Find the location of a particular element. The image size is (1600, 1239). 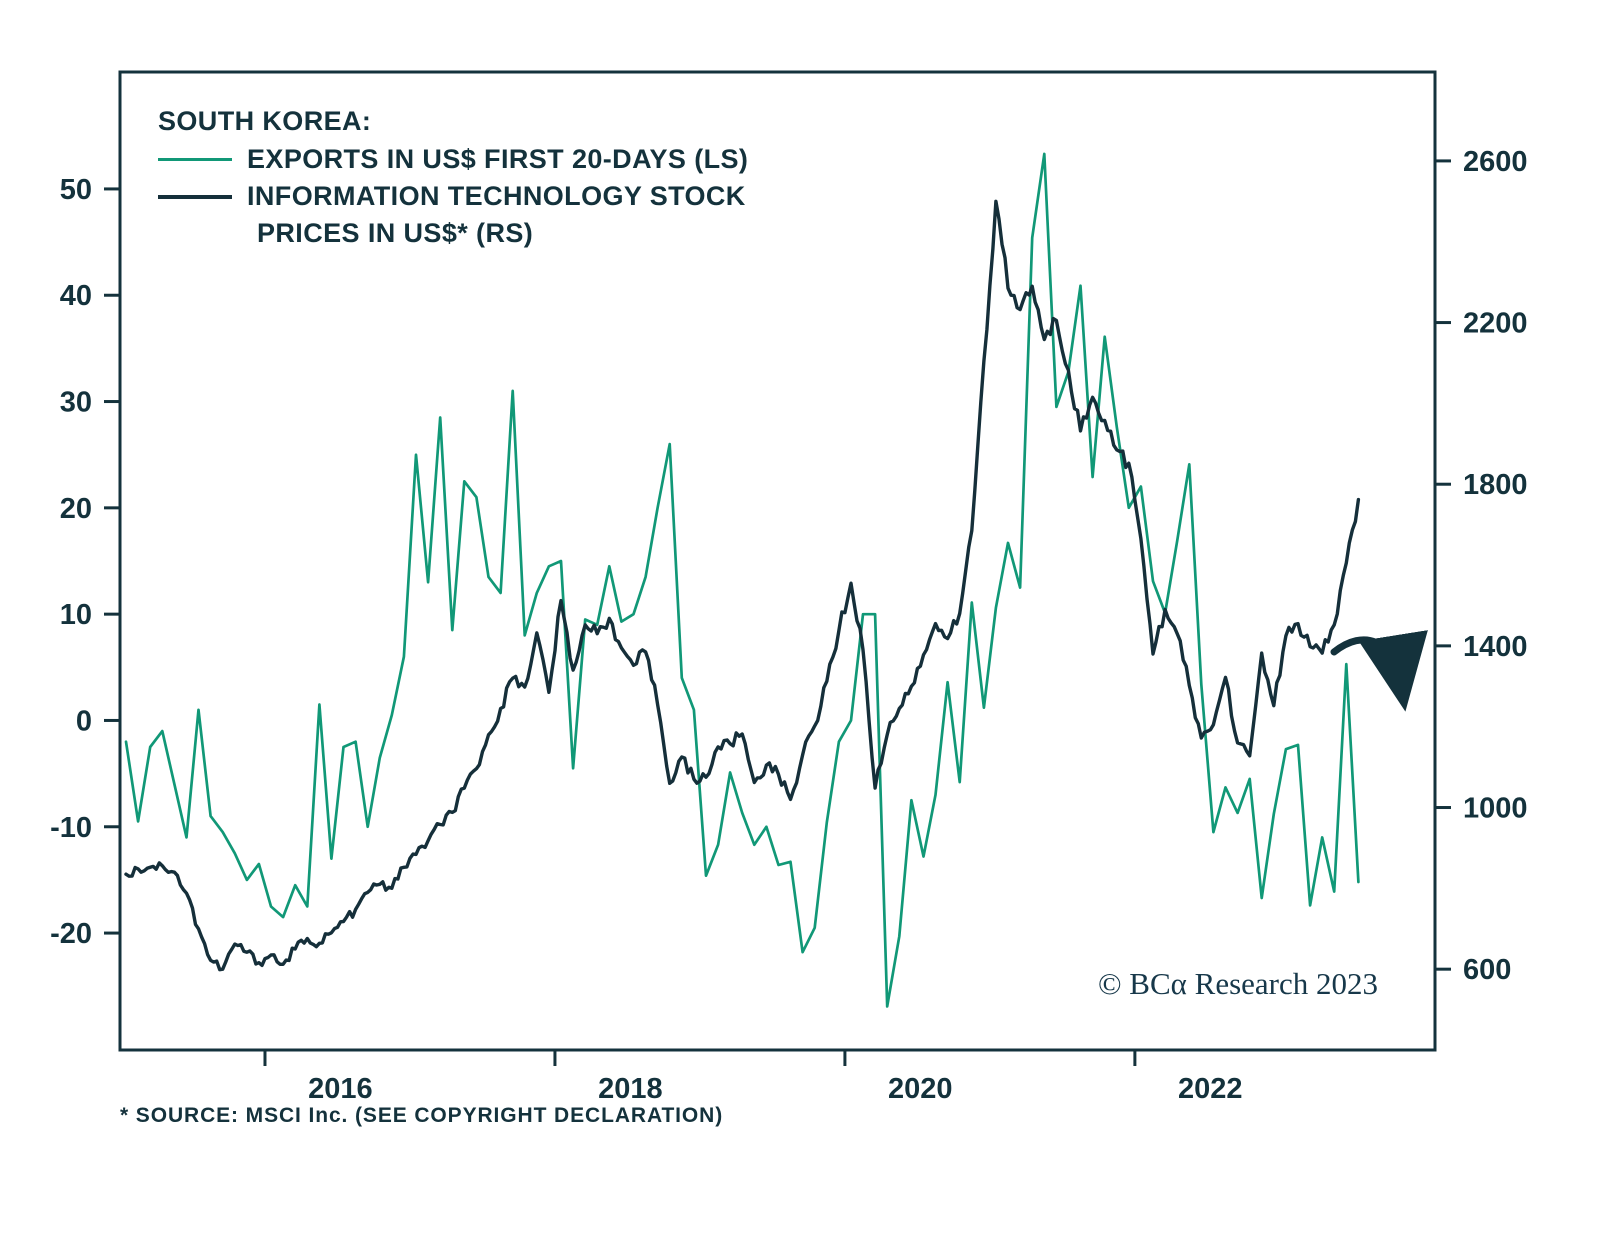

x-axis-tick-label: 2016 is located at coordinates (340, 1089).